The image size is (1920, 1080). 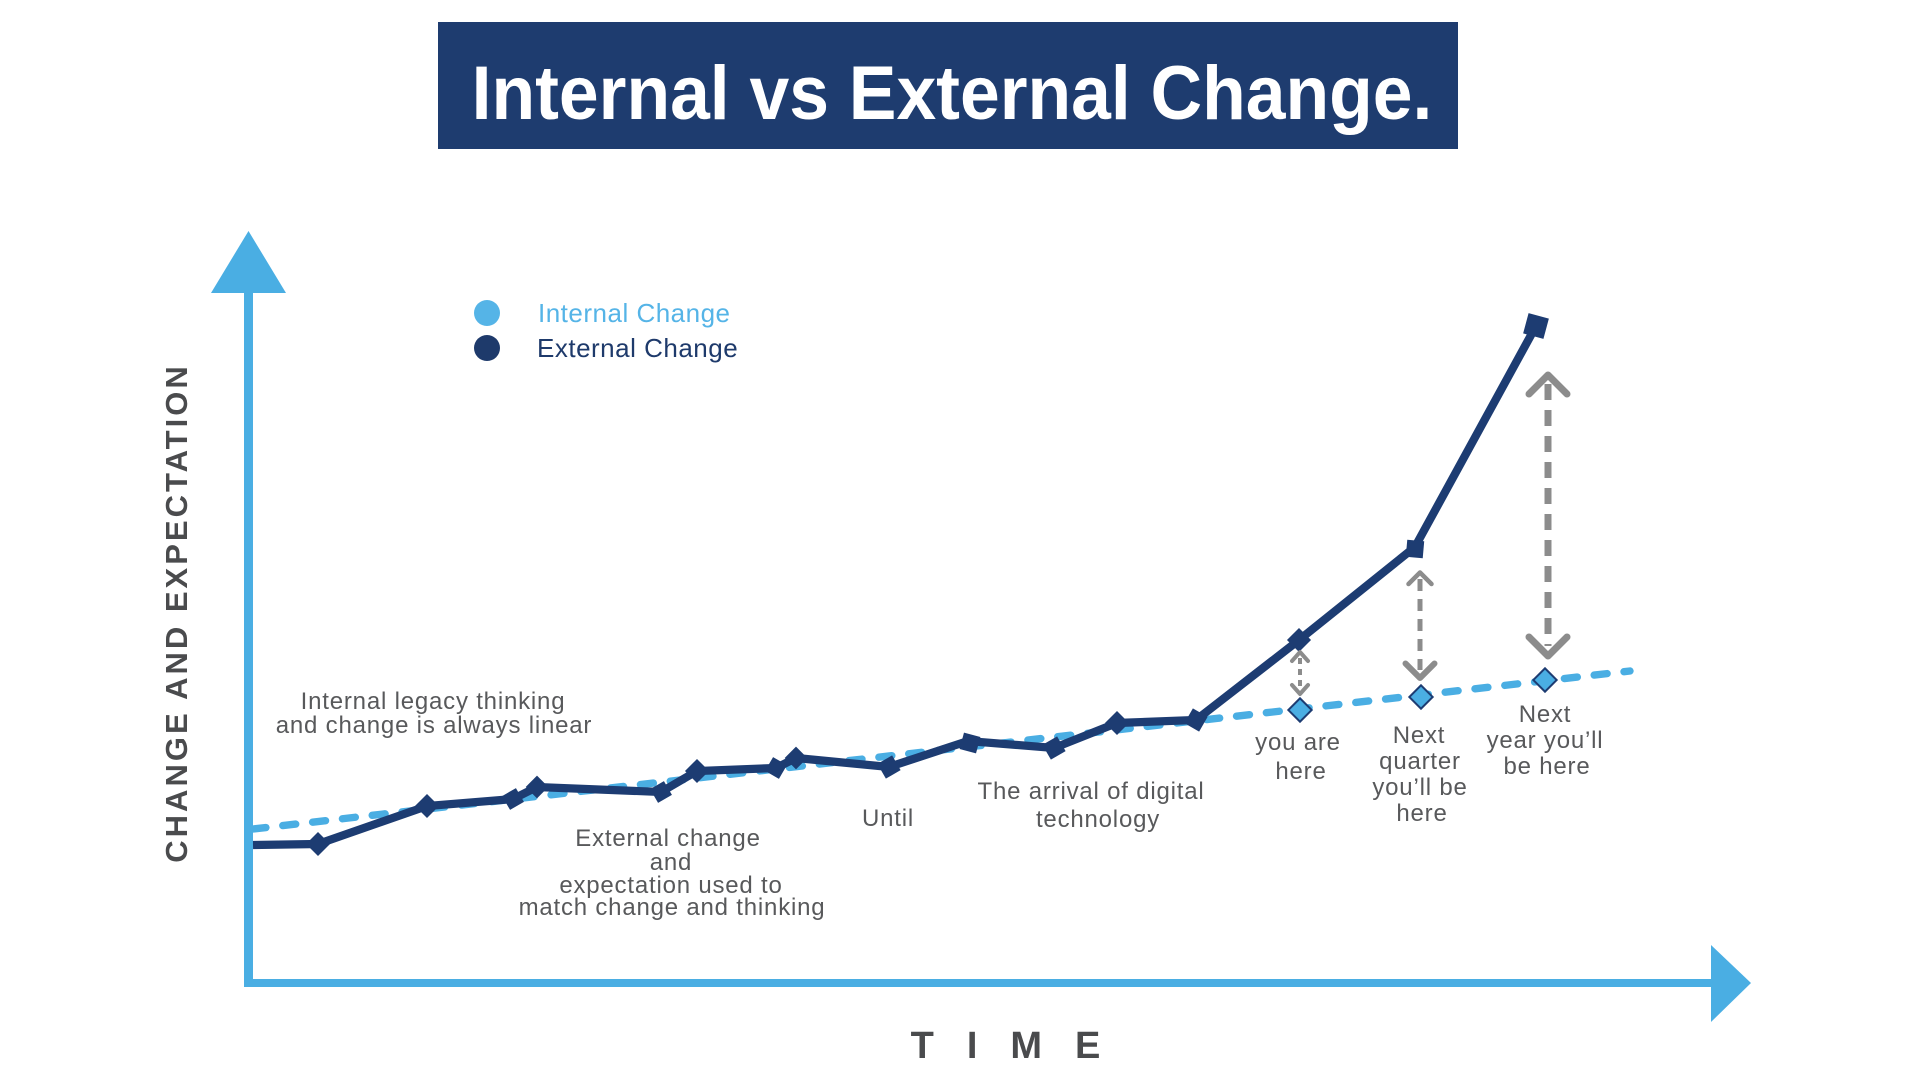 I want to click on svg-text: be here, so click(x=1547, y=766).